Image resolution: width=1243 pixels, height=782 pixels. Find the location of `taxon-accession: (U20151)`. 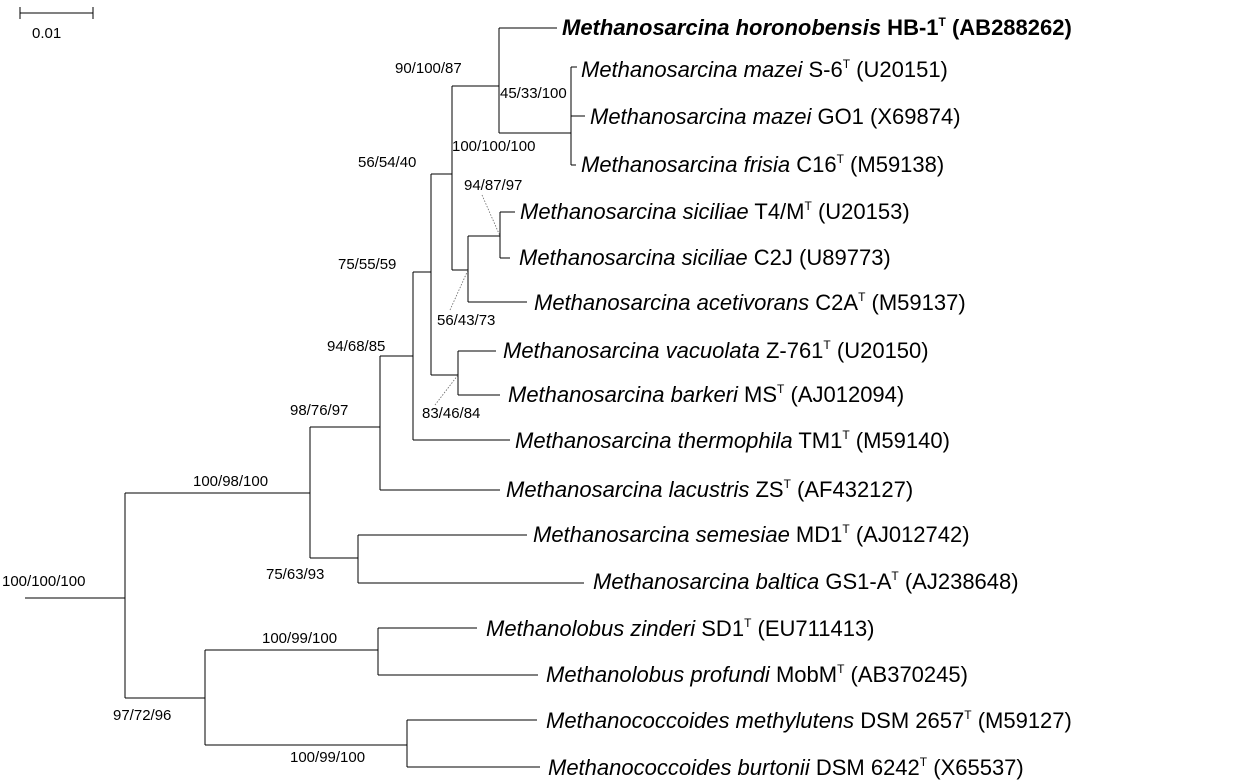

taxon-accession: (U20151) is located at coordinates (899, 69).